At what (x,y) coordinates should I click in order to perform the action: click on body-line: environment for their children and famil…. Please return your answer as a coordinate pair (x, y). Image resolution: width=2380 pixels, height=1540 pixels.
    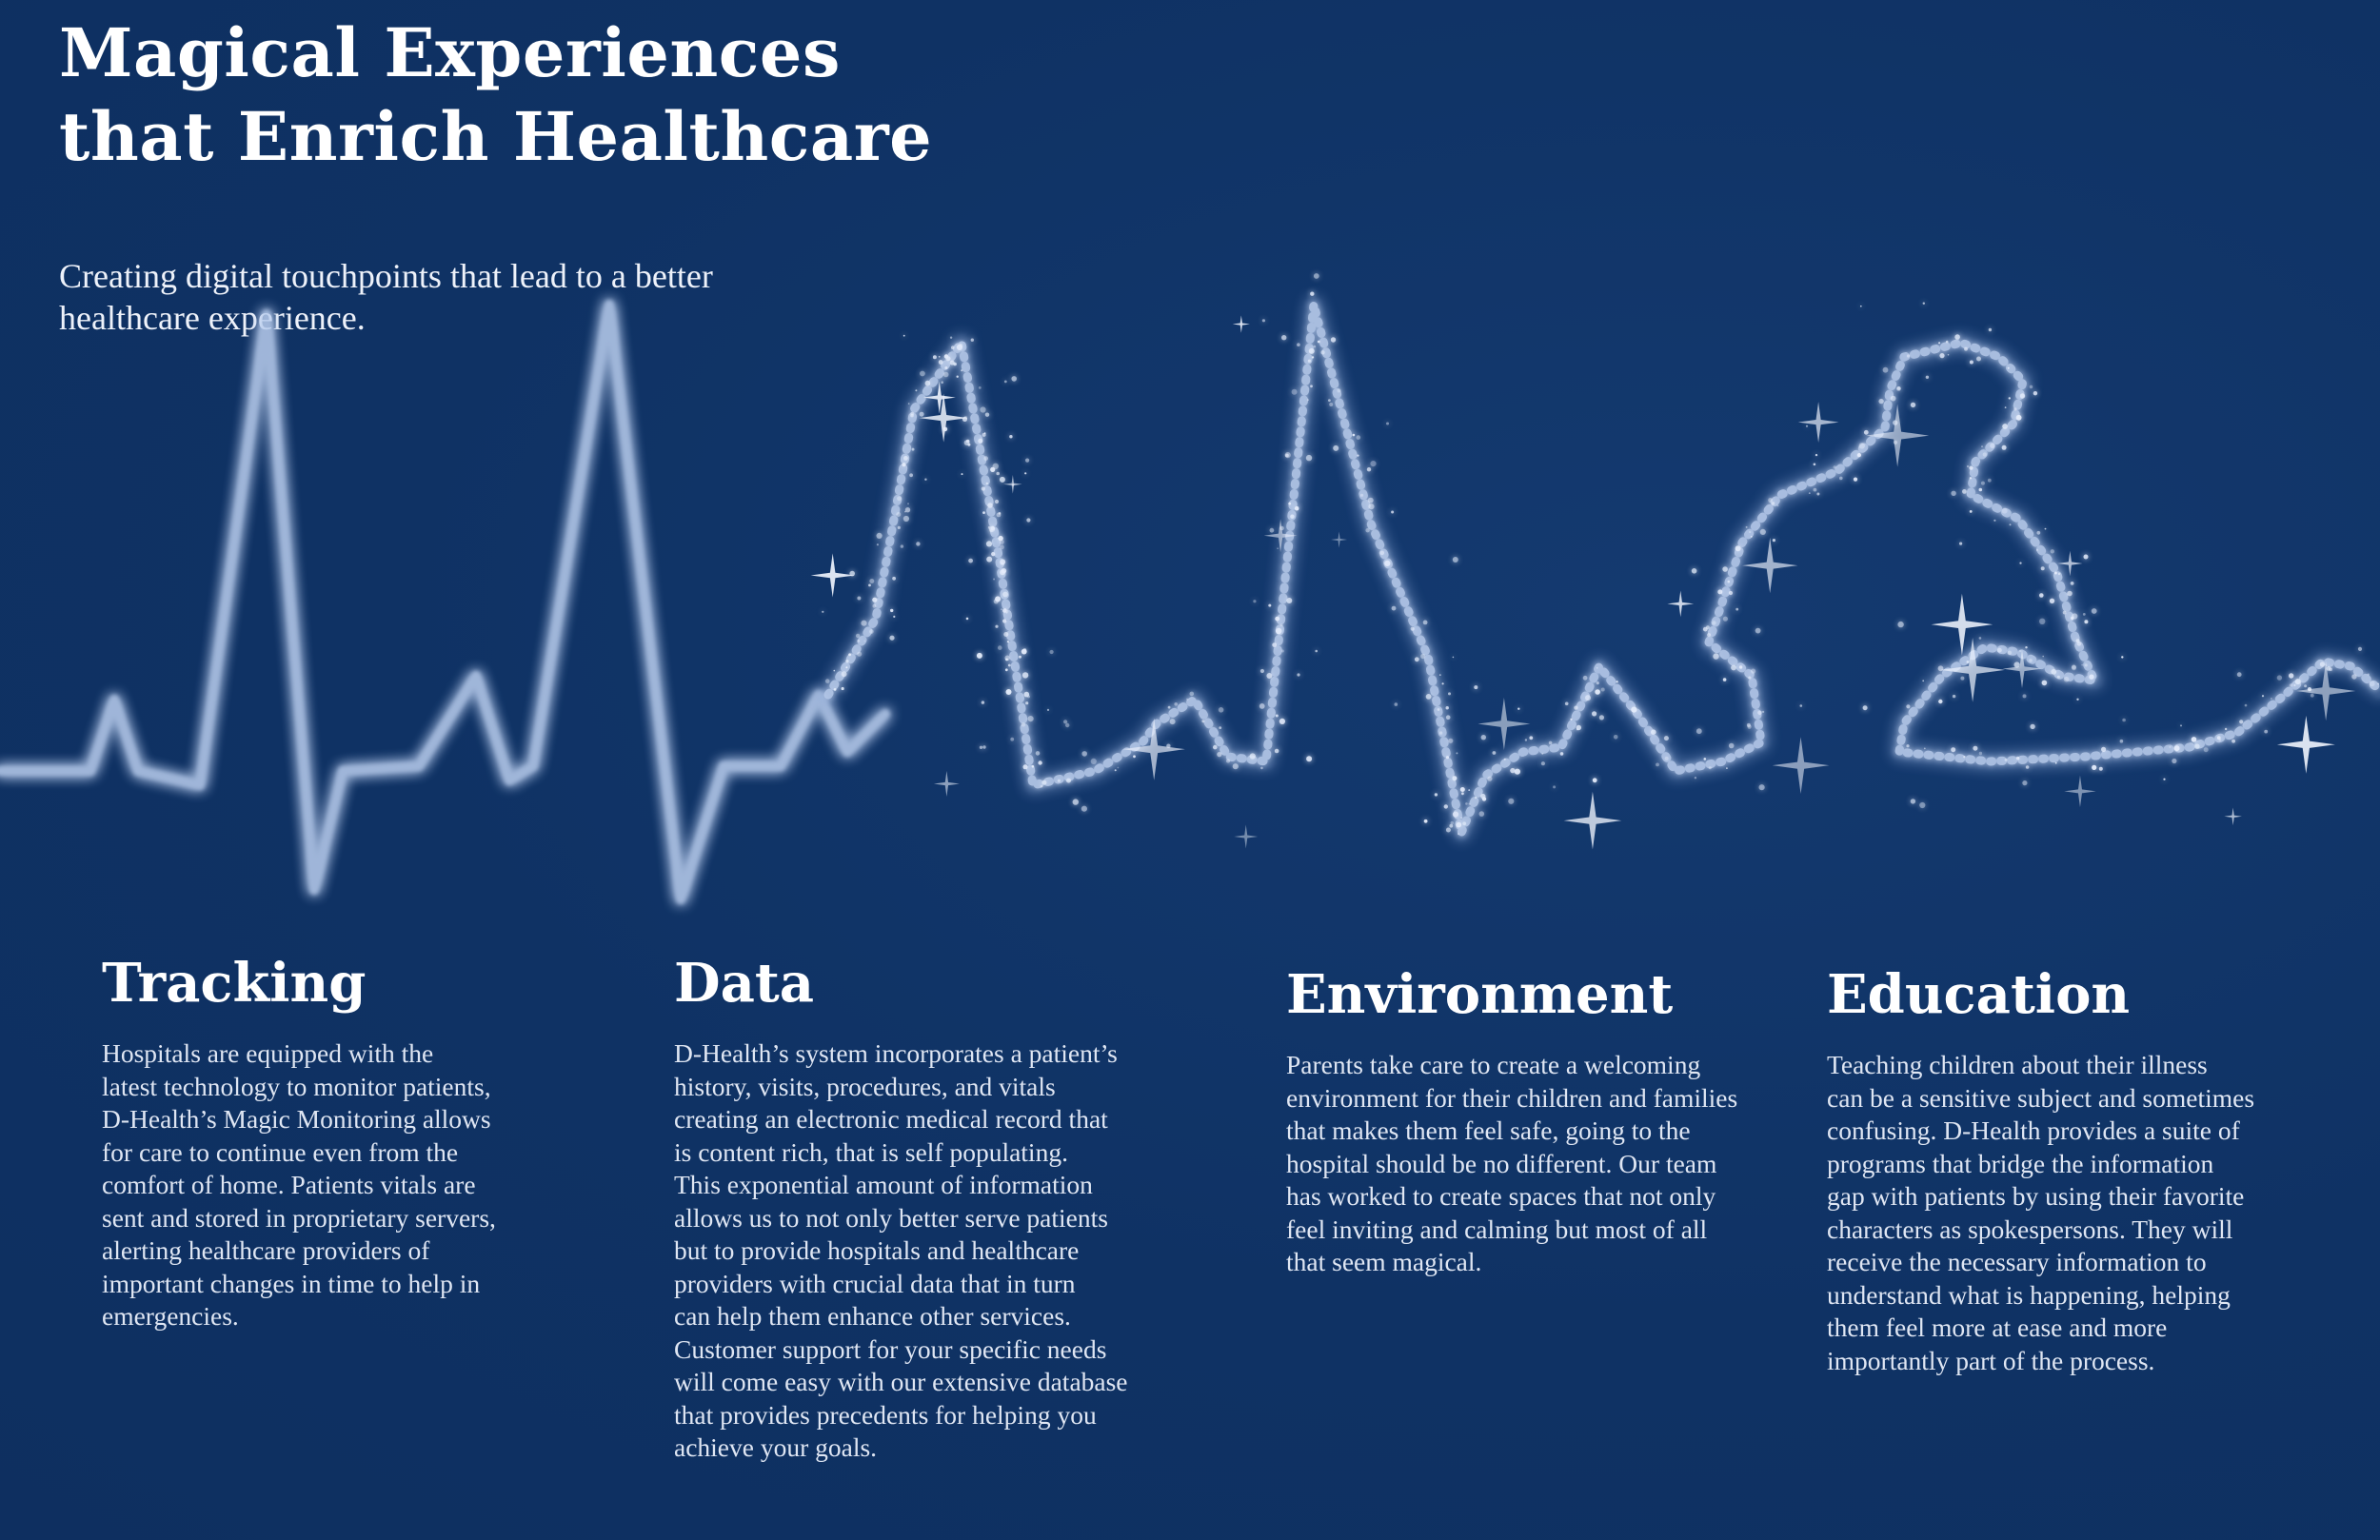
    Looking at the image, I should click on (1512, 1097).